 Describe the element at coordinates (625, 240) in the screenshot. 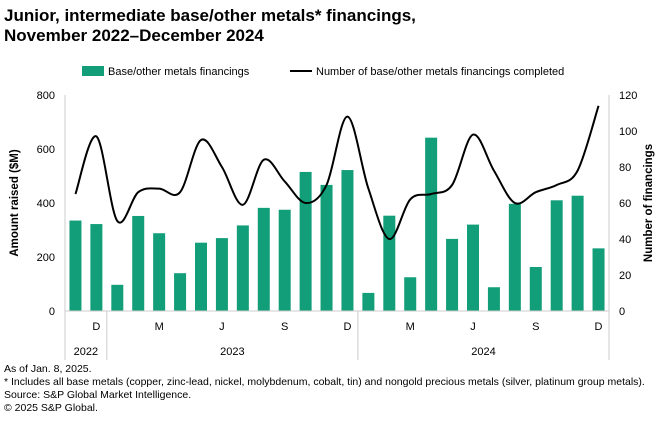

I see `y2-tick-label: 40` at that location.